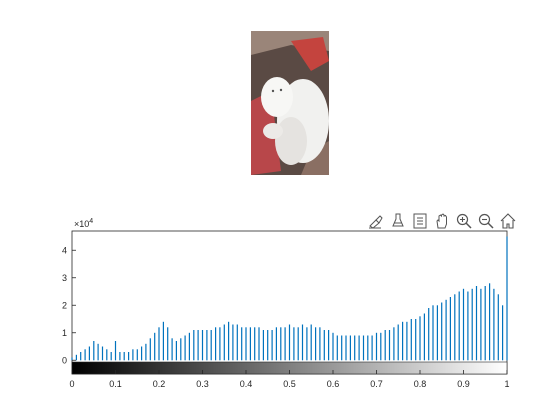  What do you see at coordinates (333, 384) in the screenshot?
I see `x-tick-label: 0.6` at bounding box center [333, 384].